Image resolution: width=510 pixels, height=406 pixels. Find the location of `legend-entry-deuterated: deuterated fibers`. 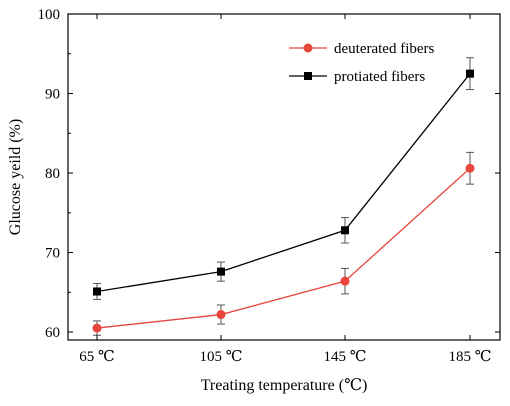

legend-entry-deuterated: deuterated fibers is located at coordinates (362, 49).